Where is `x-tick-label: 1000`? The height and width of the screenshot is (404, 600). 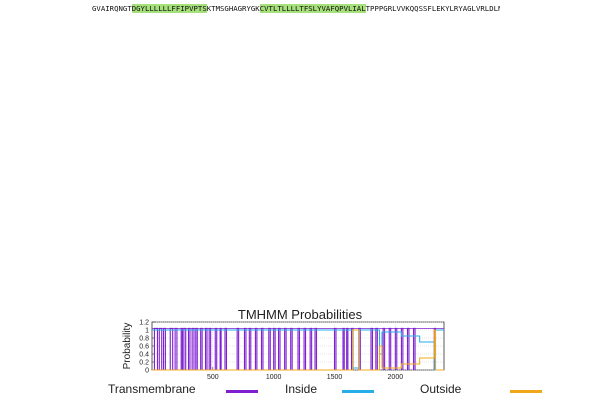
x-tick-label: 1000 is located at coordinates (274, 377).